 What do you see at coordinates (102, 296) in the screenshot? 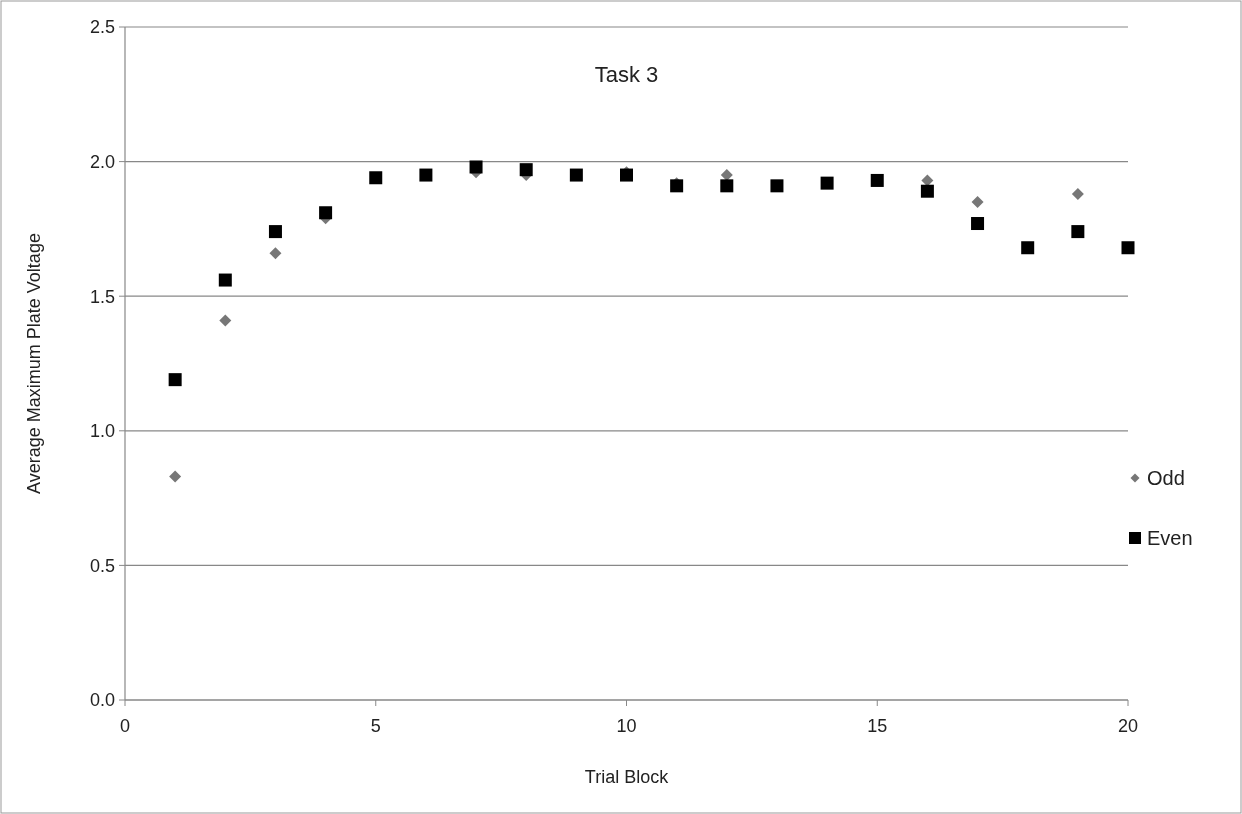
I see `y-tick-label: 1.5` at bounding box center [102, 296].